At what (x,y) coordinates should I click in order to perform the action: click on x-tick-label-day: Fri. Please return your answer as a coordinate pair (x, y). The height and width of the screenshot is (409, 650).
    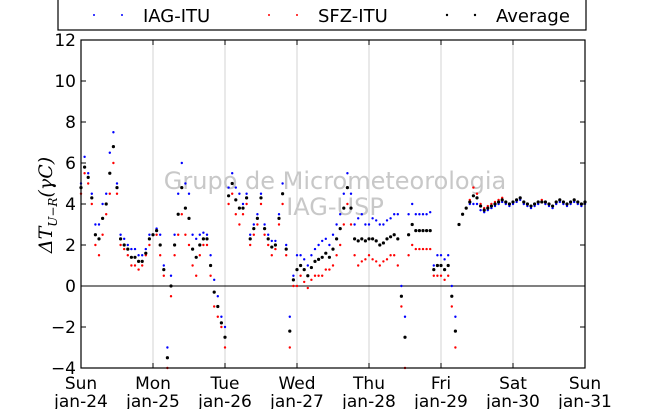
    Looking at the image, I should click on (441, 384).